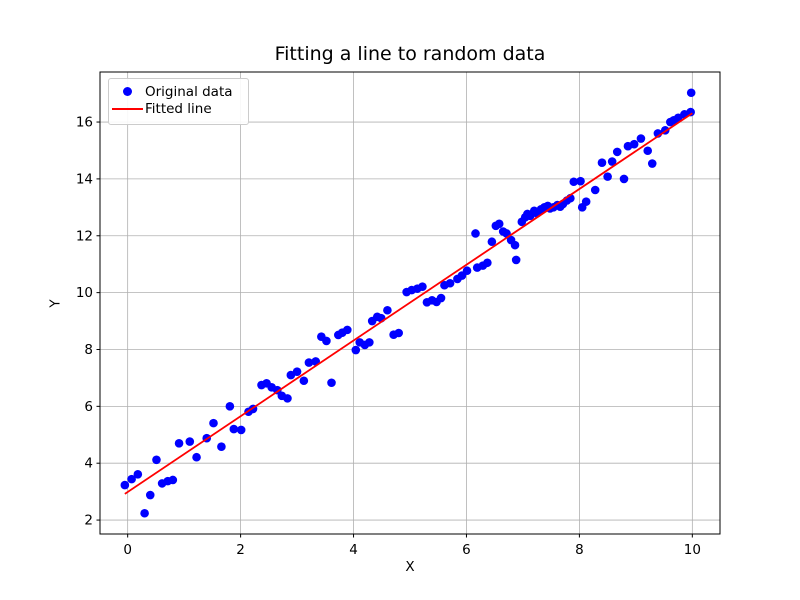  I want to click on legend-label-original-data: Original data, so click(189, 91).